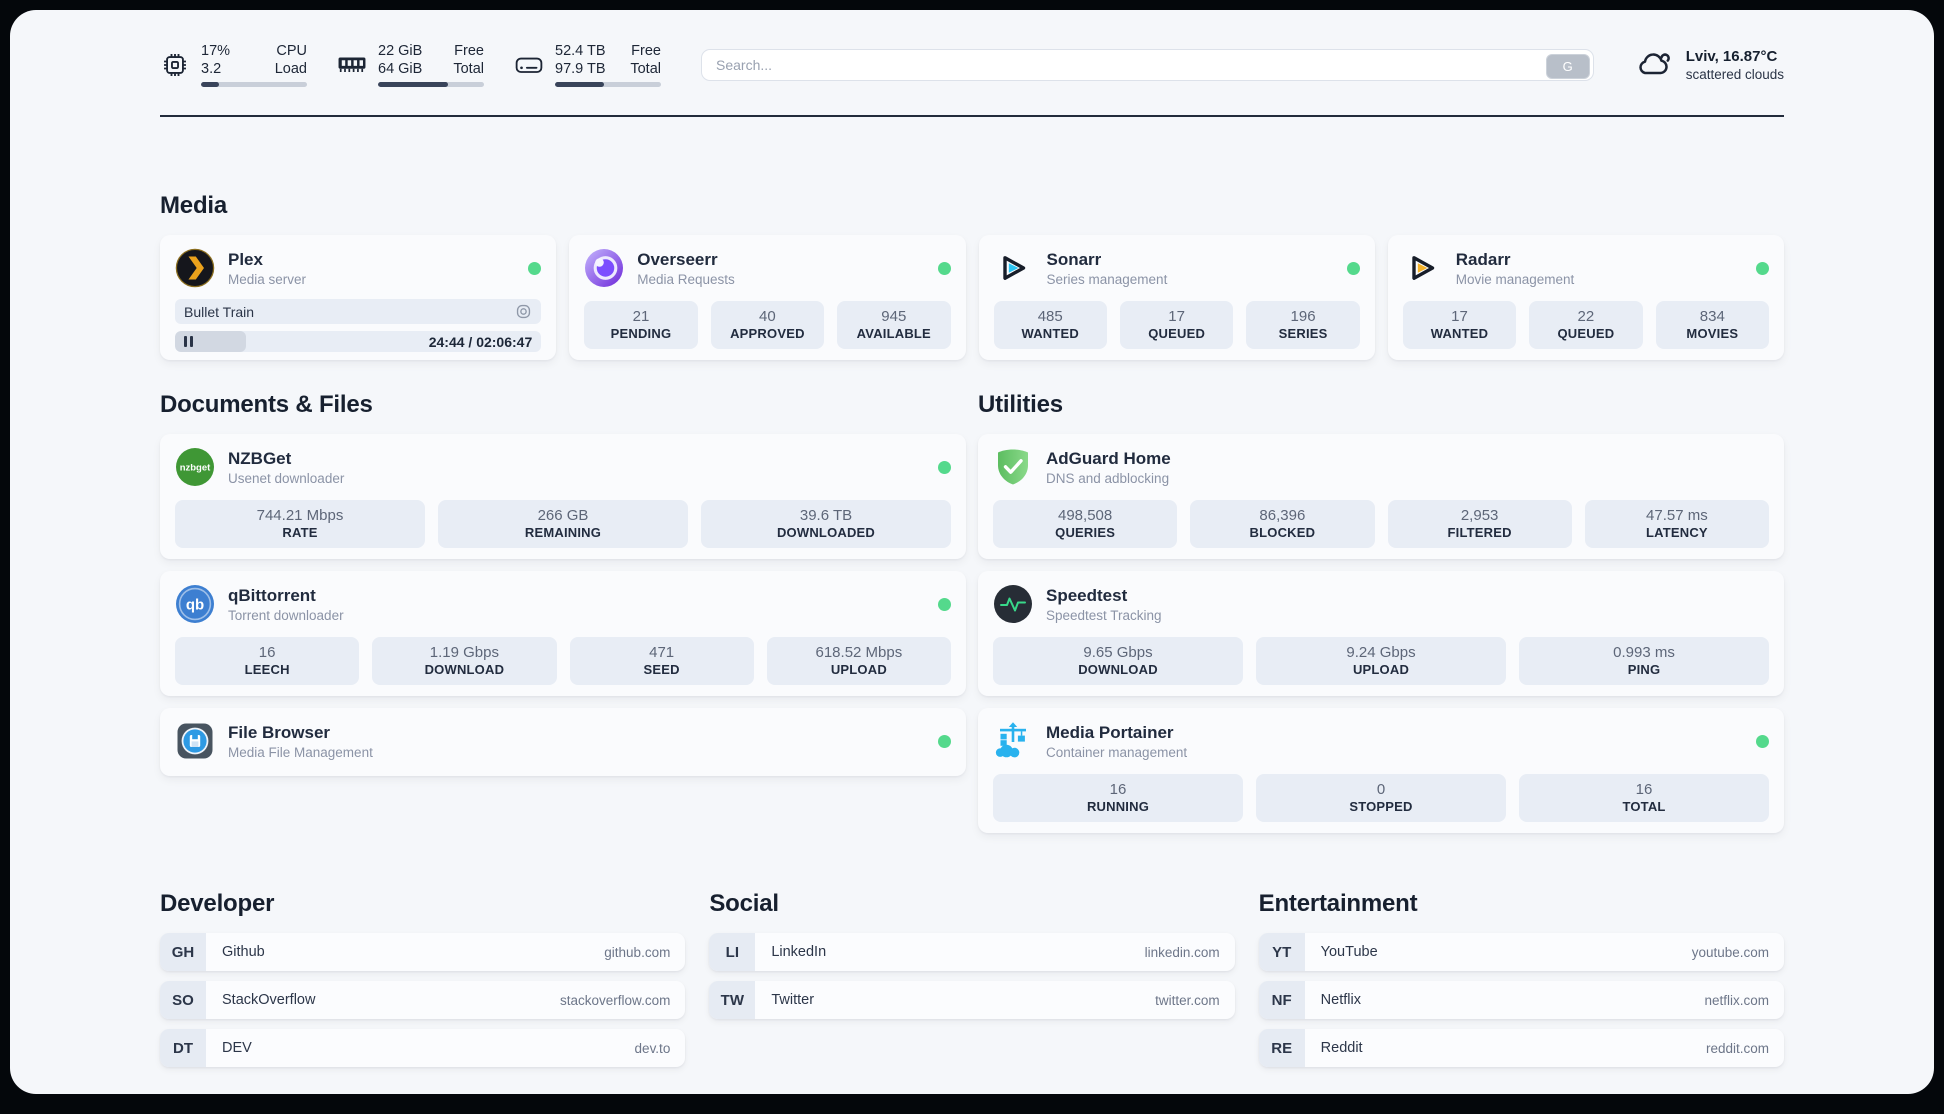  Describe the element at coordinates (194, 205) in the screenshot. I see `media-section-title: Media` at that location.